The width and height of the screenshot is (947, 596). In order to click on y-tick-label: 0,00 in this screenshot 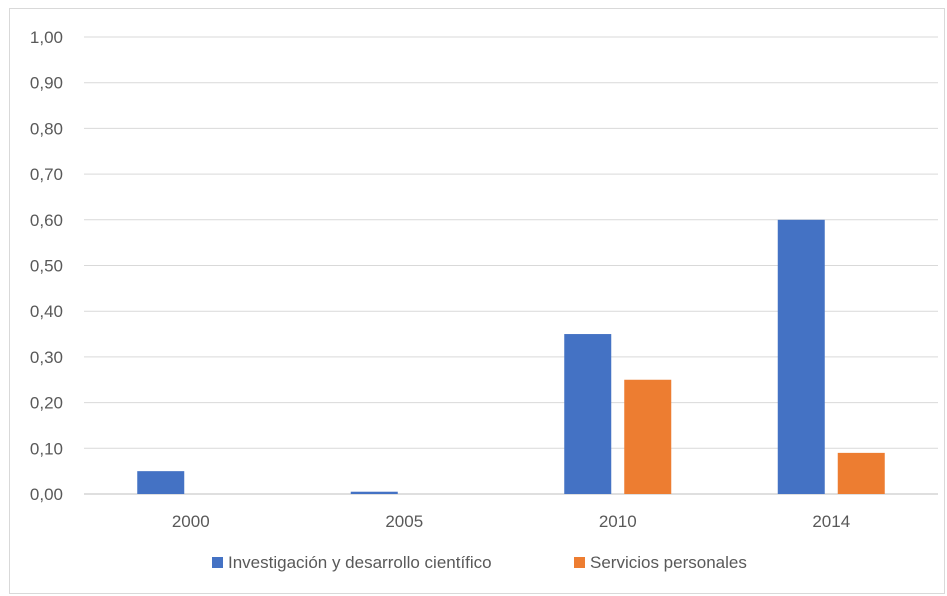, I will do `click(46, 494)`.